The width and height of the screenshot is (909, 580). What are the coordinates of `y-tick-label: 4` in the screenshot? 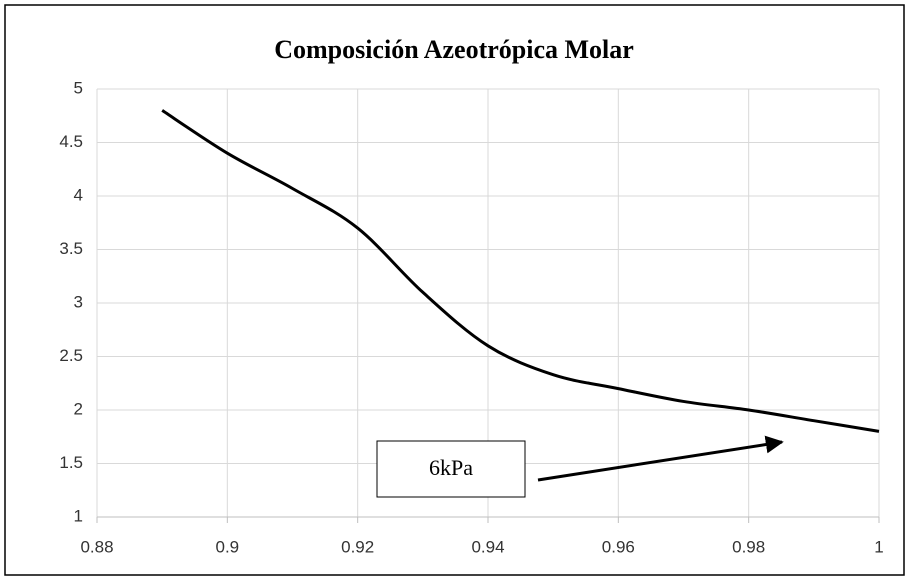 It's located at (78, 194).